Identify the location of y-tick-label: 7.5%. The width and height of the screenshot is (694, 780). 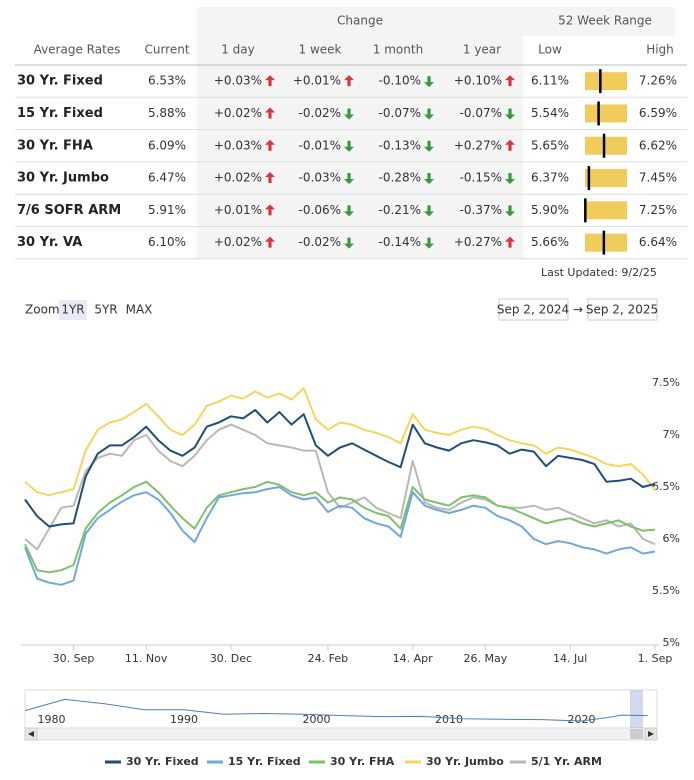
(666, 382).